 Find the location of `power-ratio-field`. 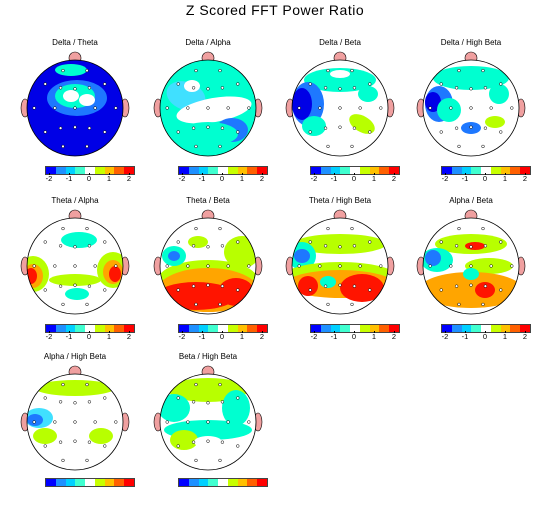

power-ratio-field is located at coordinates (471, 108).